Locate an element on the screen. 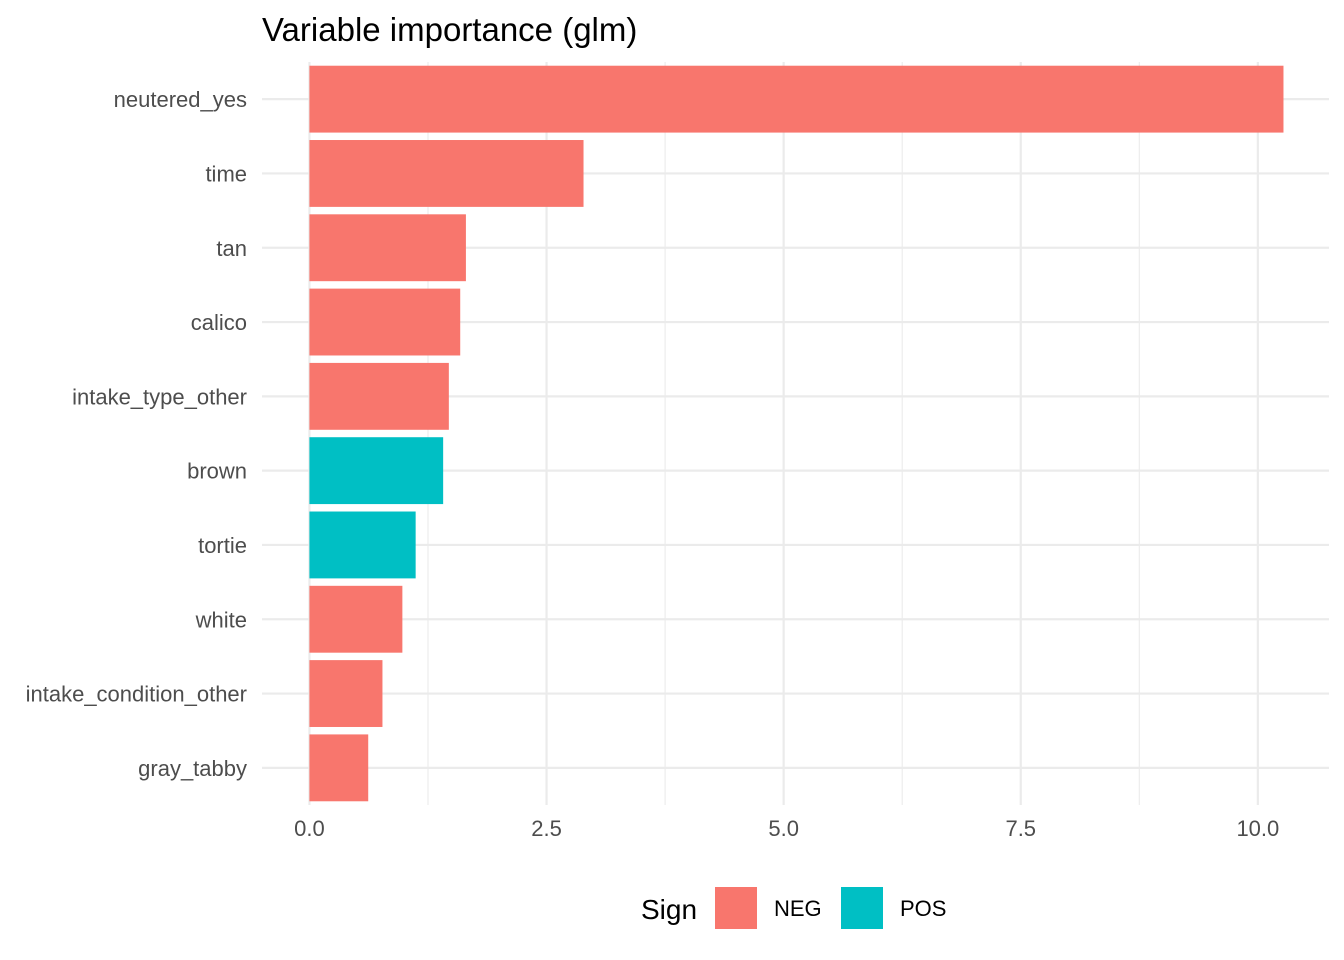  legend-key-neg is located at coordinates (736, 908).